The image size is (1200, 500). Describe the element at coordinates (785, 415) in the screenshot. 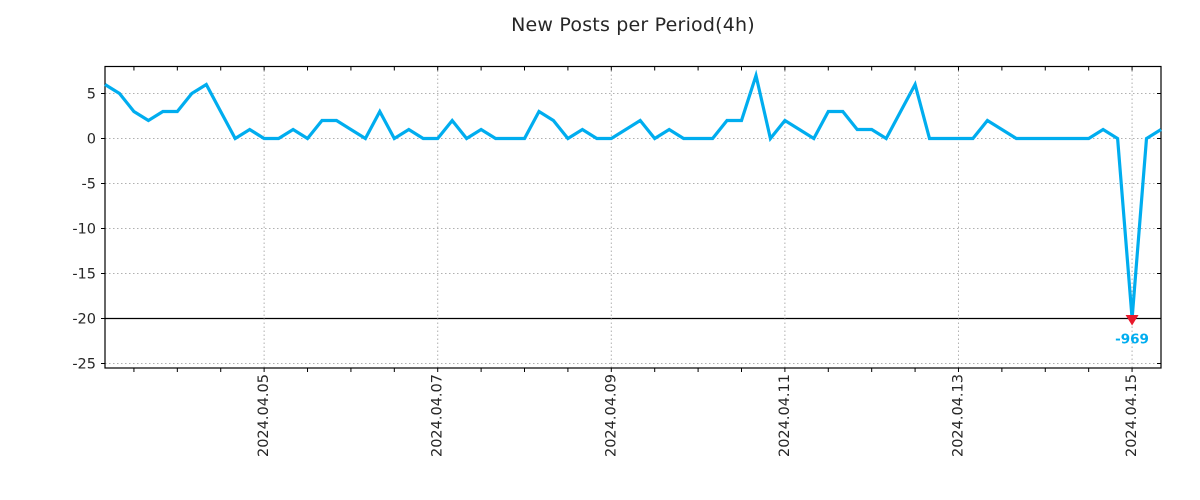

I see `x-axis-tick-label: 2024.04.11` at that location.